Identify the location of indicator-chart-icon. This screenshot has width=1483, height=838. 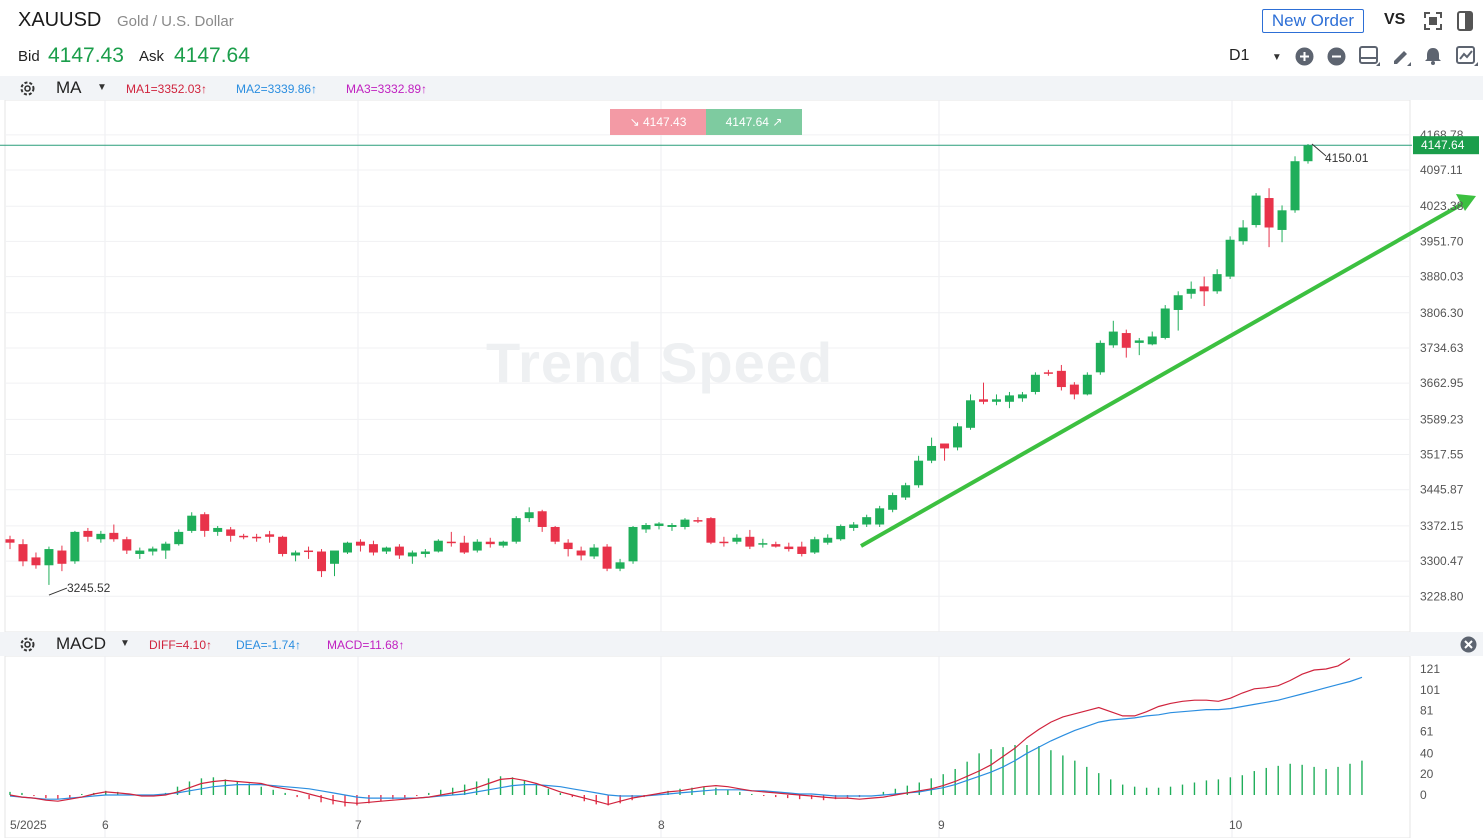
(1467, 56).